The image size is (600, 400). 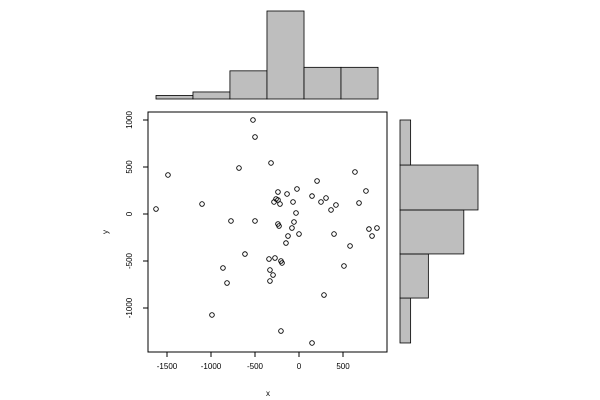 I want to click on x-tick-label: -500, so click(x=255, y=366).